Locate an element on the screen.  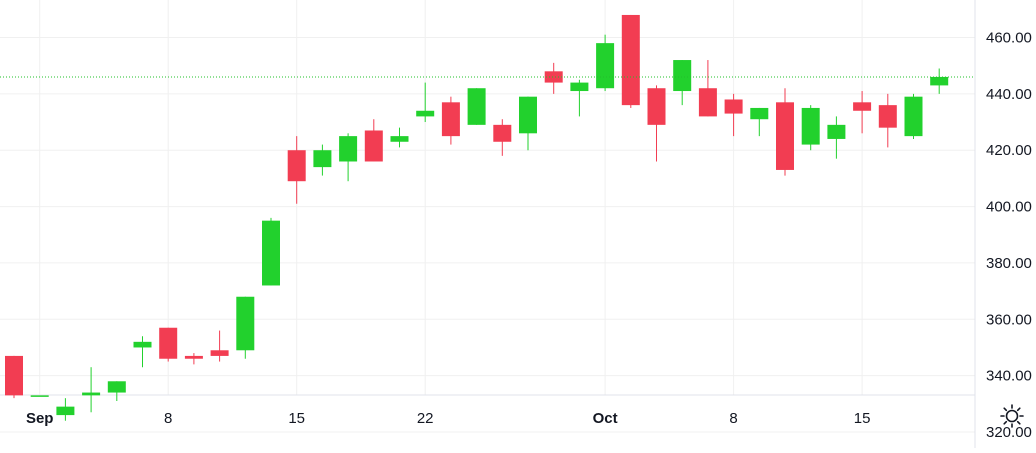
time-tick-label: 22 is located at coordinates (425, 418).